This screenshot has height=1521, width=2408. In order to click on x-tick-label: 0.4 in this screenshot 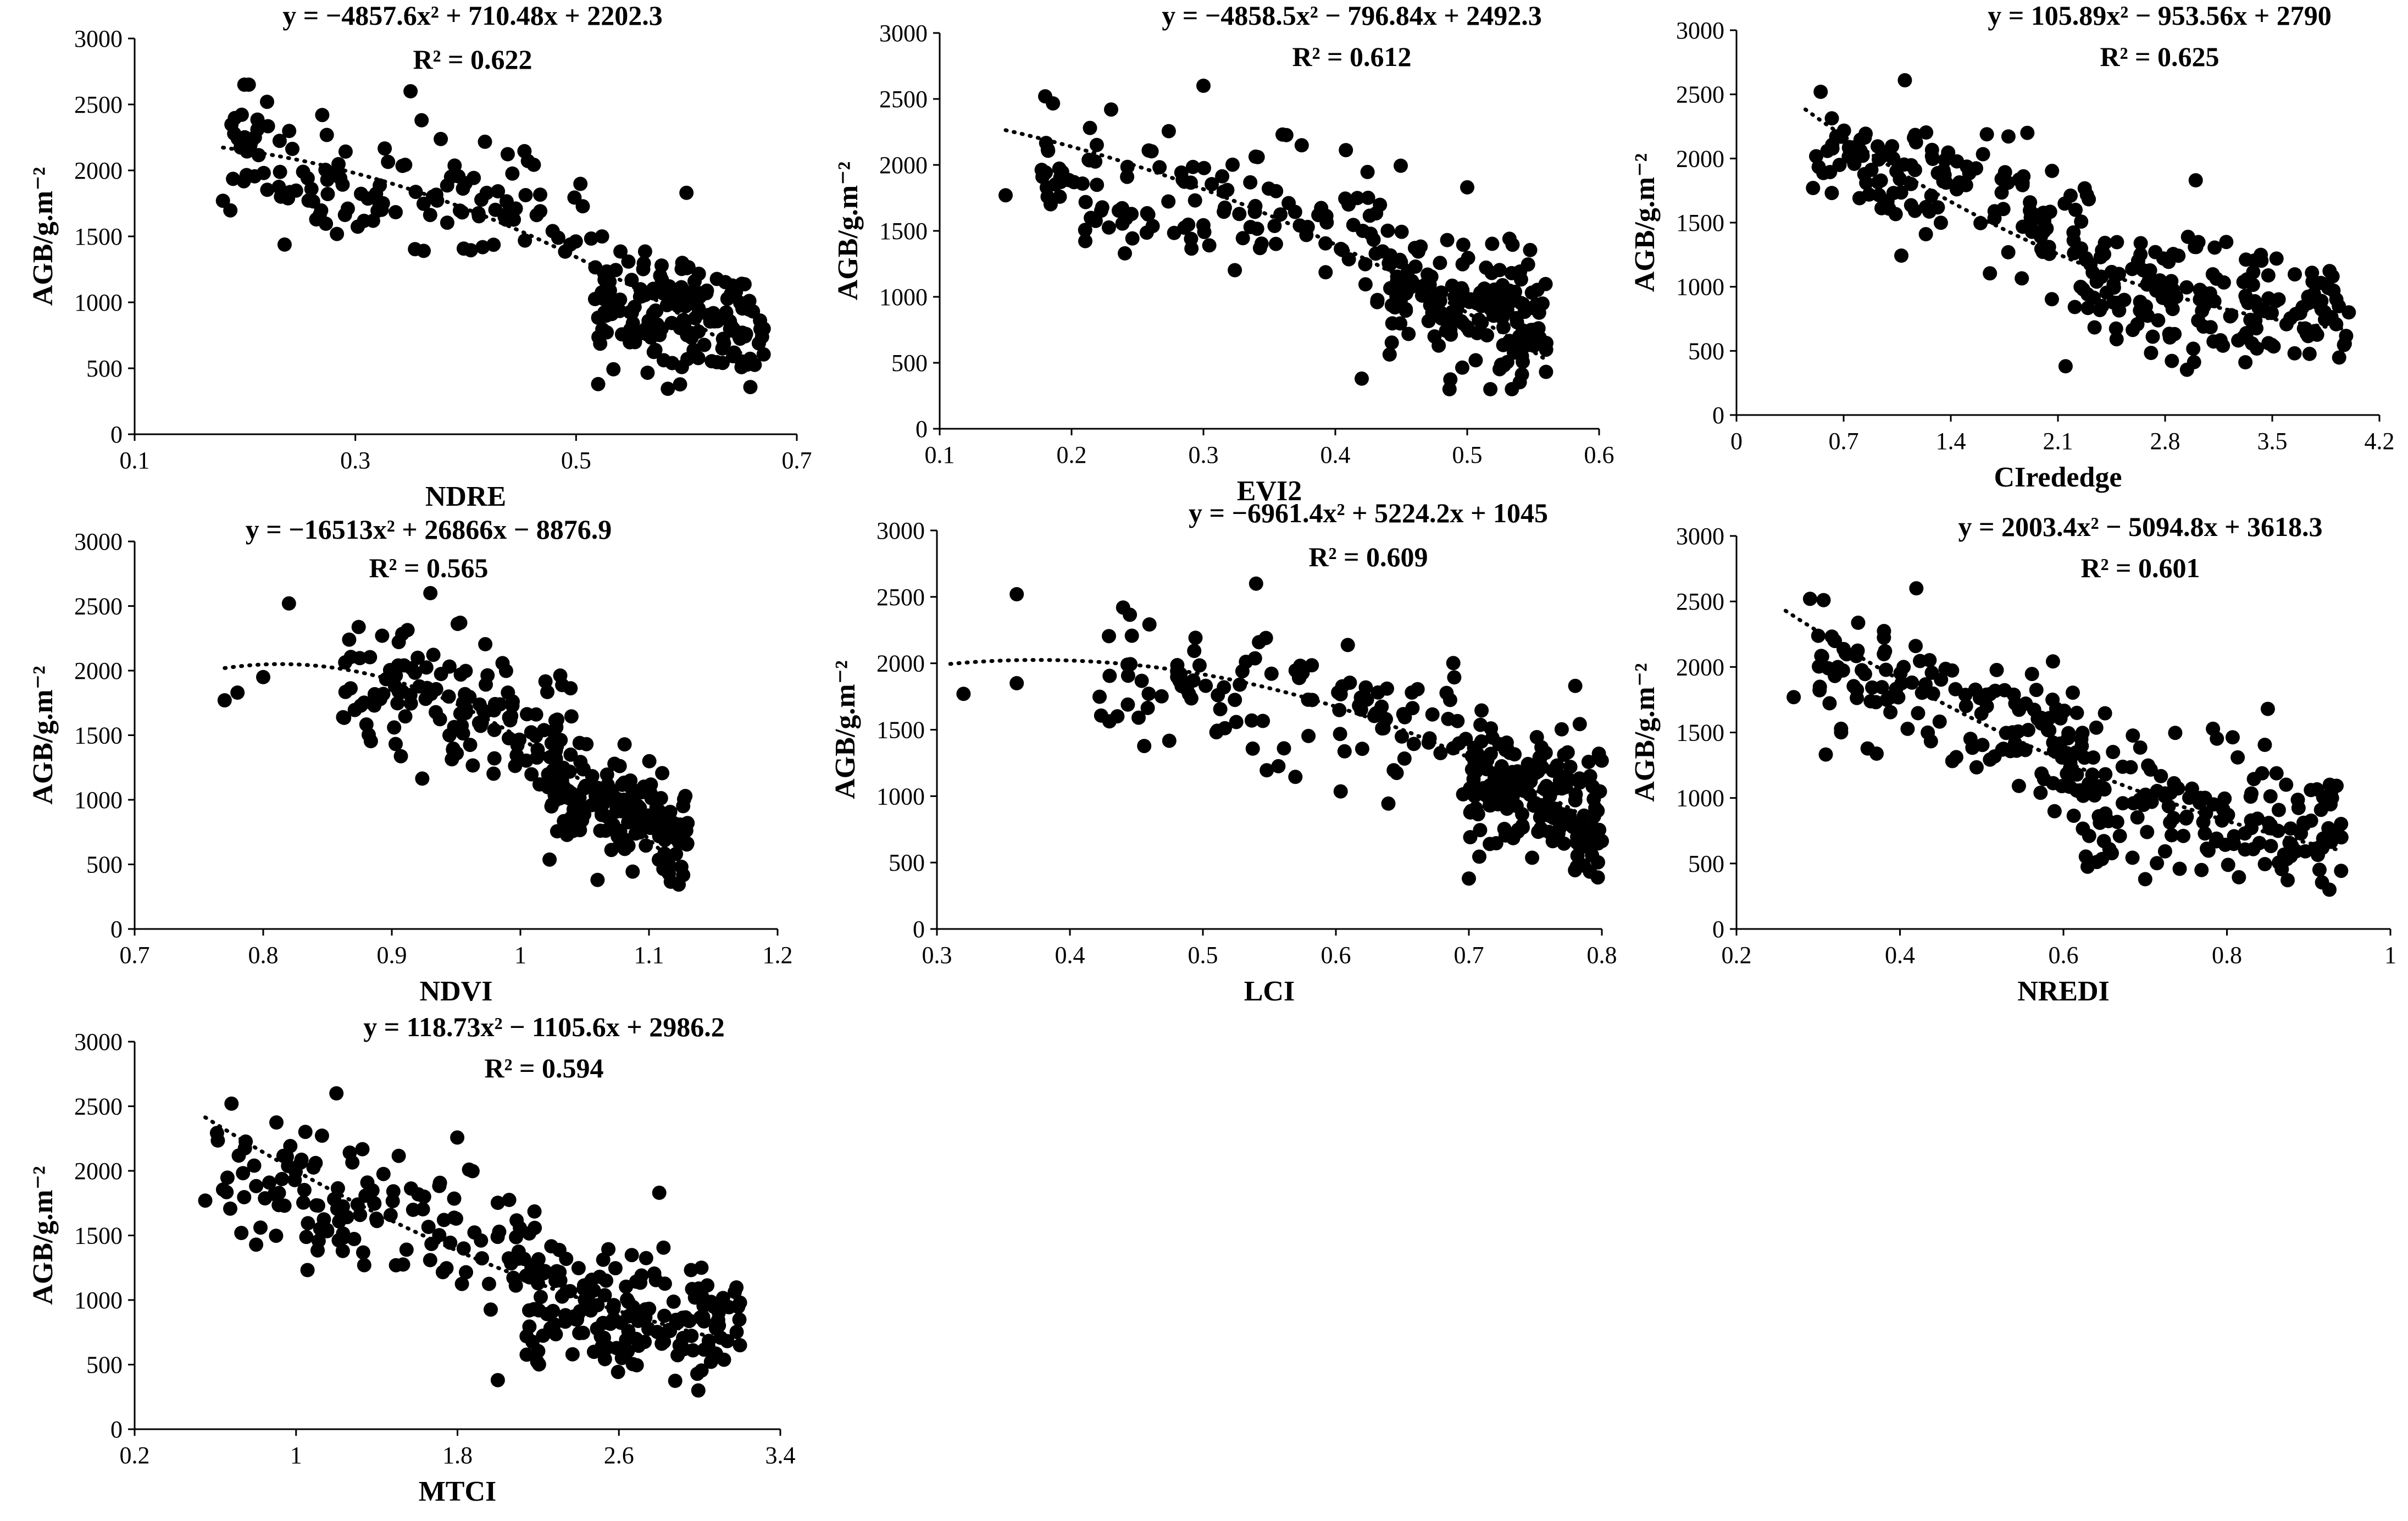, I will do `click(1900, 955)`.